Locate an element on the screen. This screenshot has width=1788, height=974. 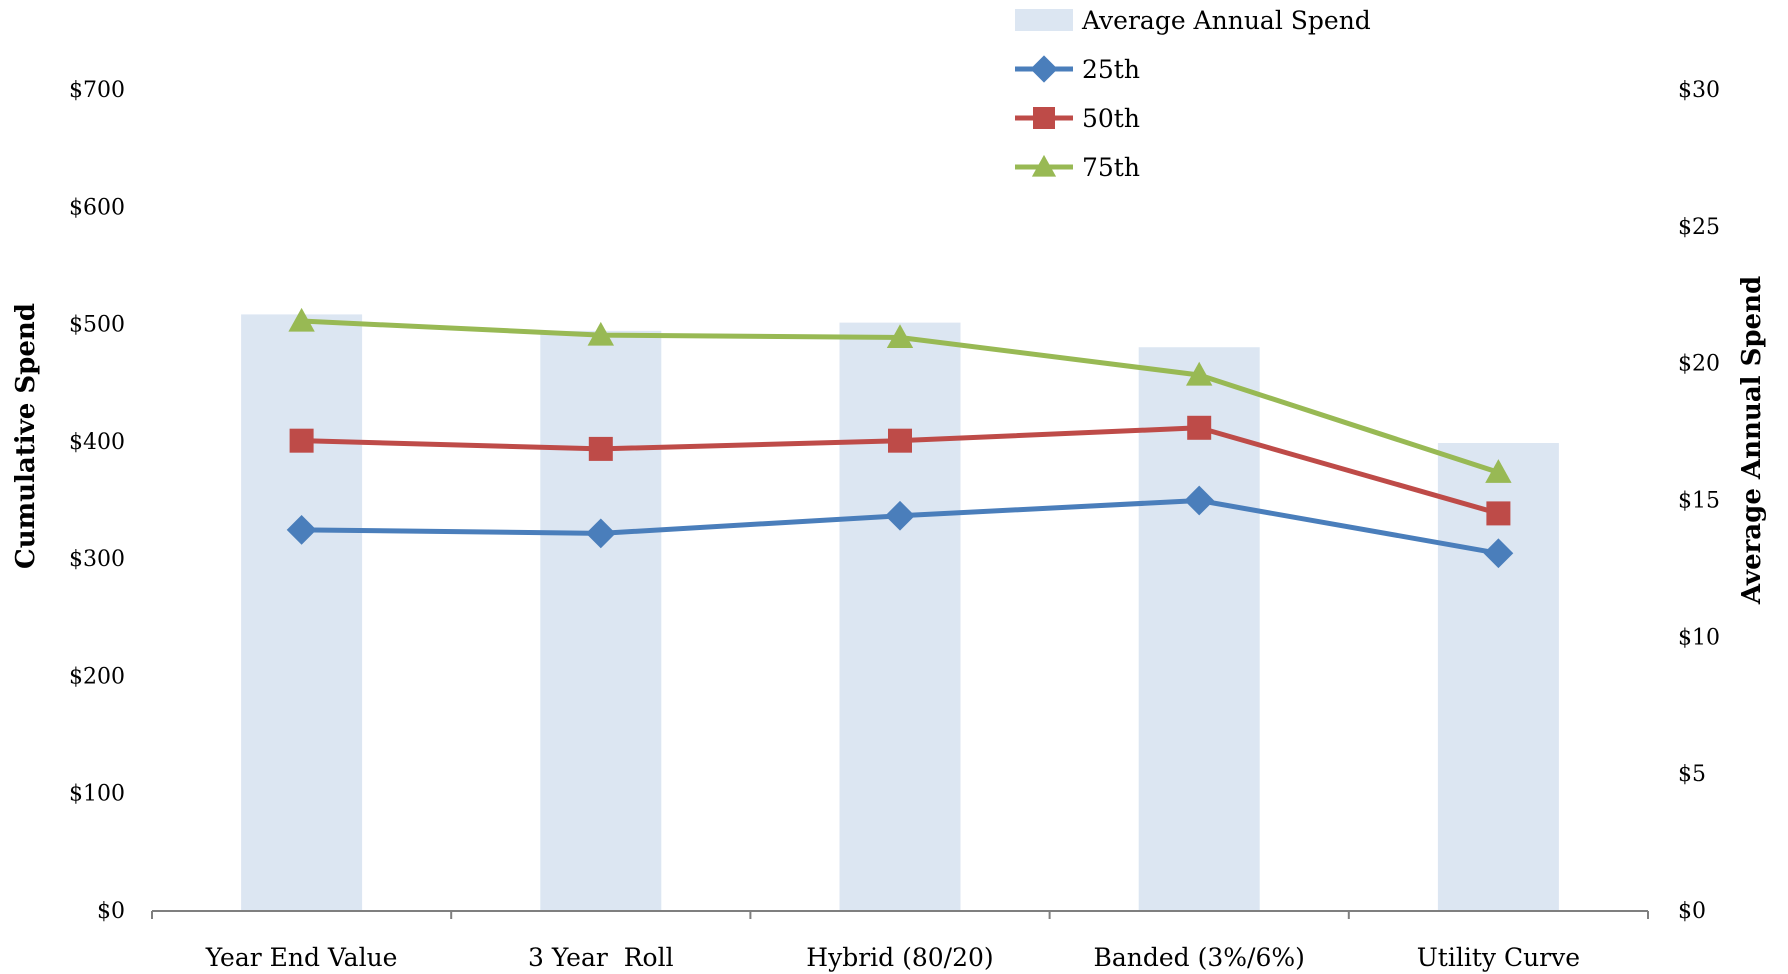
right-tick-label: $20 is located at coordinates (1699, 364).